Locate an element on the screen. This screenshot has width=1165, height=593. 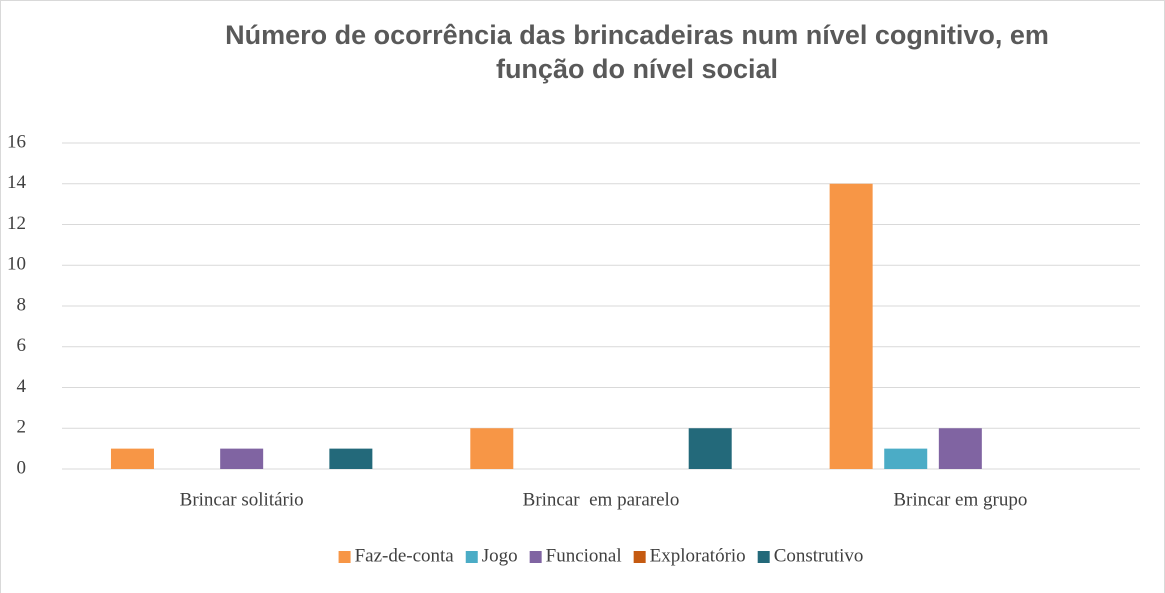
y-tick-label: 6 is located at coordinates (22, 345).